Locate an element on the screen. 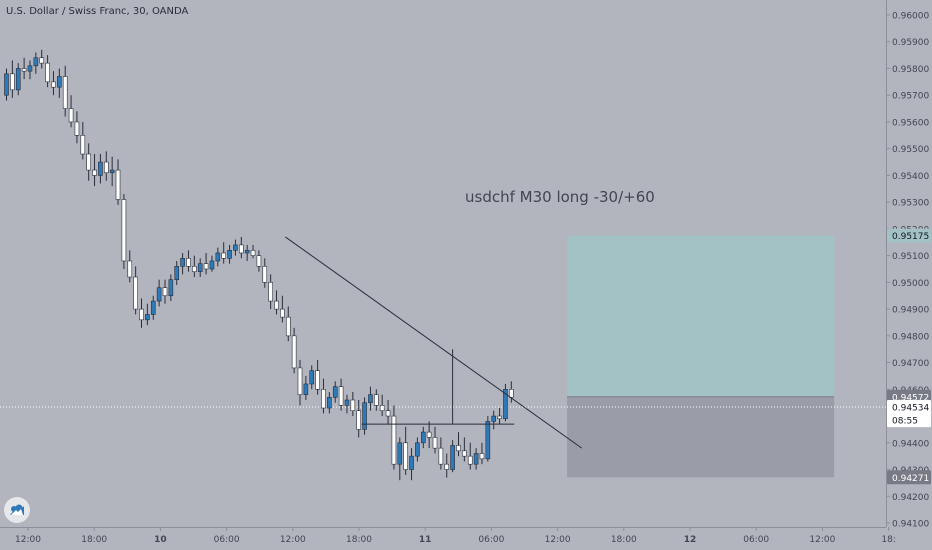 The width and height of the screenshot is (932, 550). tradingview-logo is located at coordinates (17, 510).